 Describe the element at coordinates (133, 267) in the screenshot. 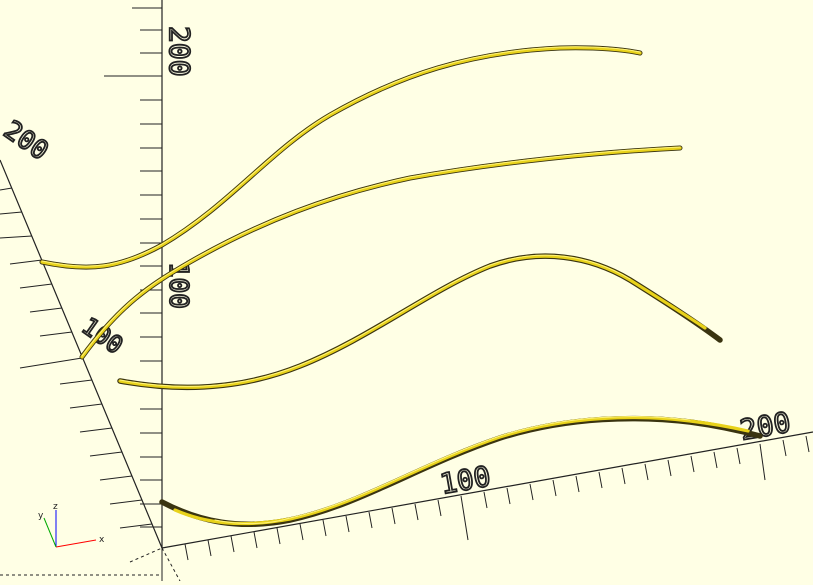

I see `z-axis-ticks` at that location.